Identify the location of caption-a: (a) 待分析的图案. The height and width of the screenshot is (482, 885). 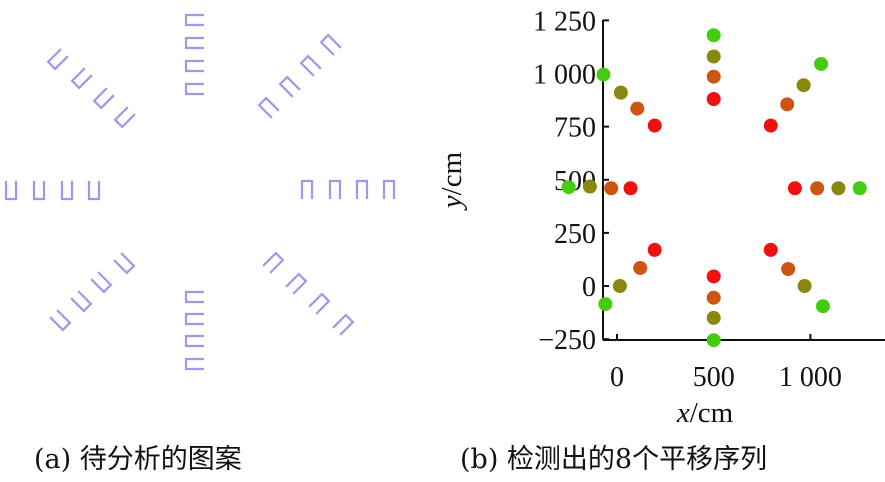
(138, 459).